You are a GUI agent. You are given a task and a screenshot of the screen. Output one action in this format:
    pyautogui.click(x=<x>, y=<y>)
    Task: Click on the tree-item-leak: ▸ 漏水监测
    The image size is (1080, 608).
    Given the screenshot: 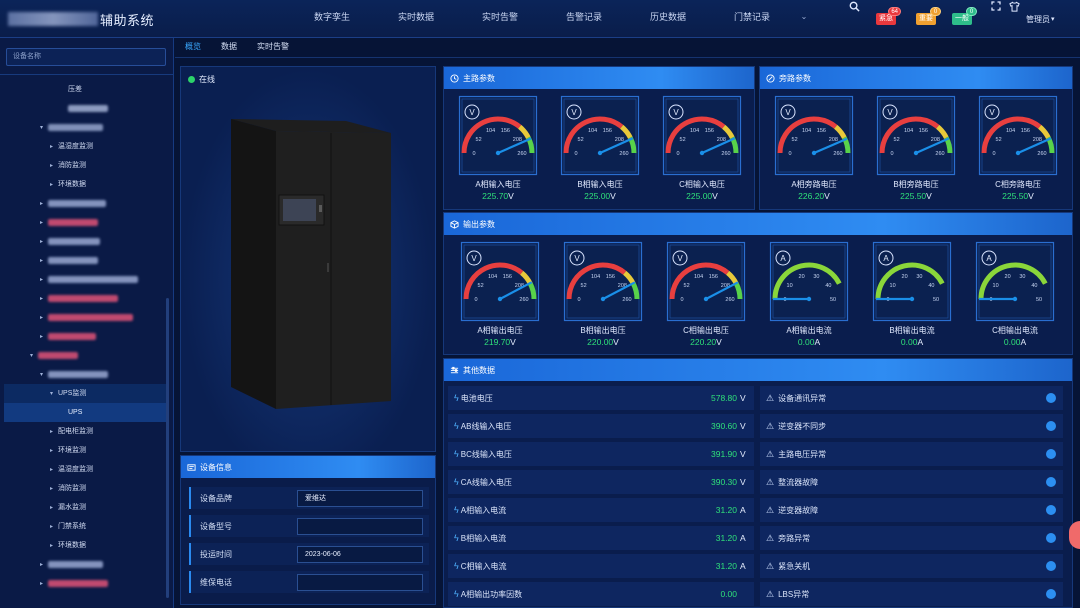 What is the action you would take?
    pyautogui.click(x=68, y=507)
    